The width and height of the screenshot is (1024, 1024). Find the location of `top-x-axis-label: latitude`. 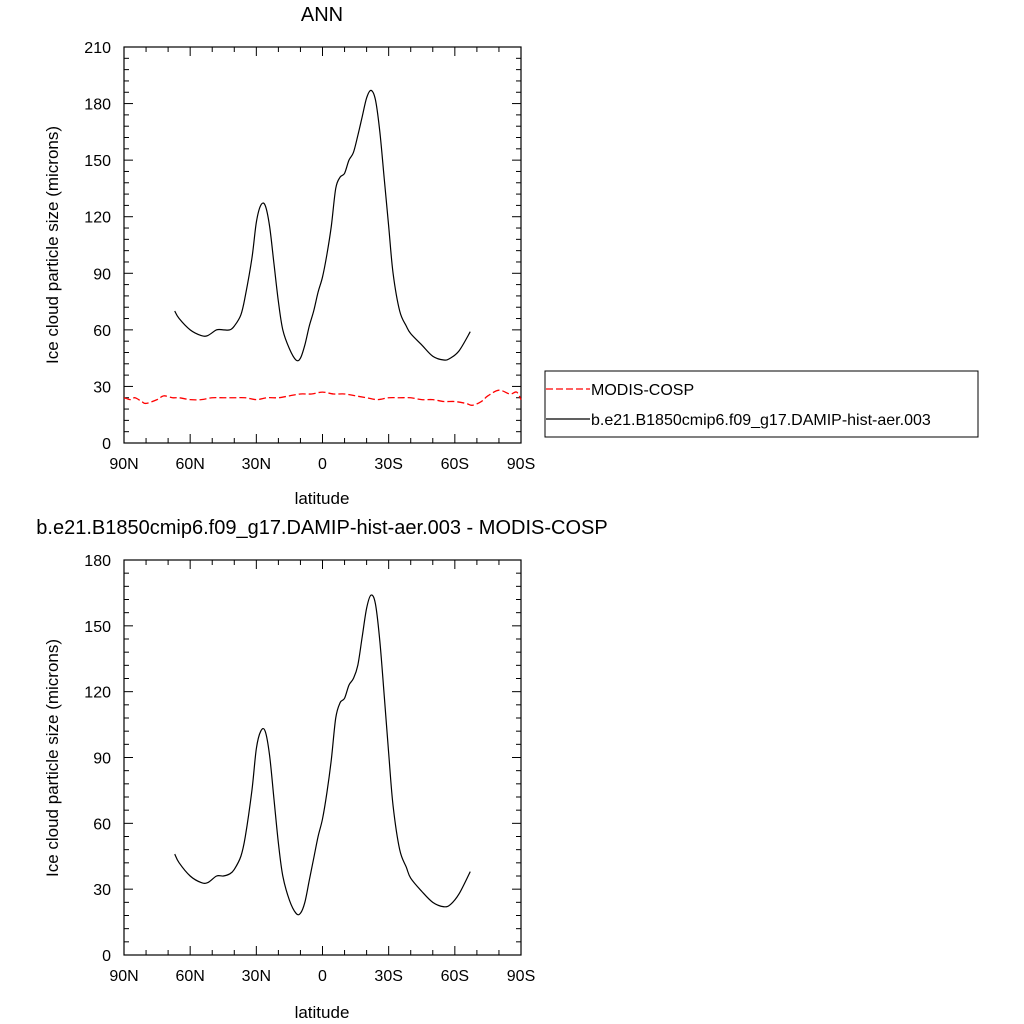

top-x-axis-label: latitude is located at coordinates (322, 498).